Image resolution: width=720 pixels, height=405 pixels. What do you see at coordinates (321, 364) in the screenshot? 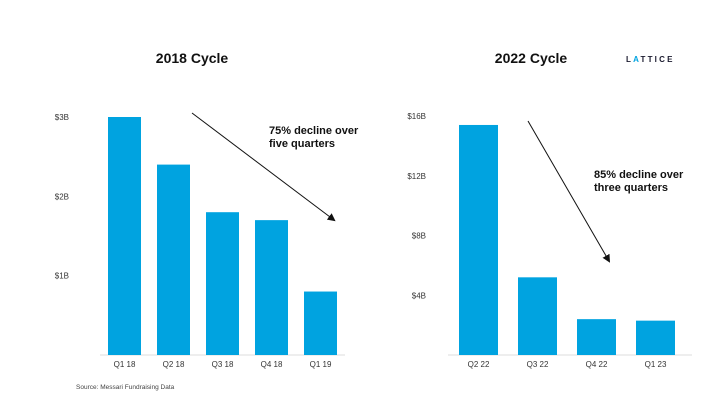
I see `x-tick-label: Q1 19` at bounding box center [321, 364].